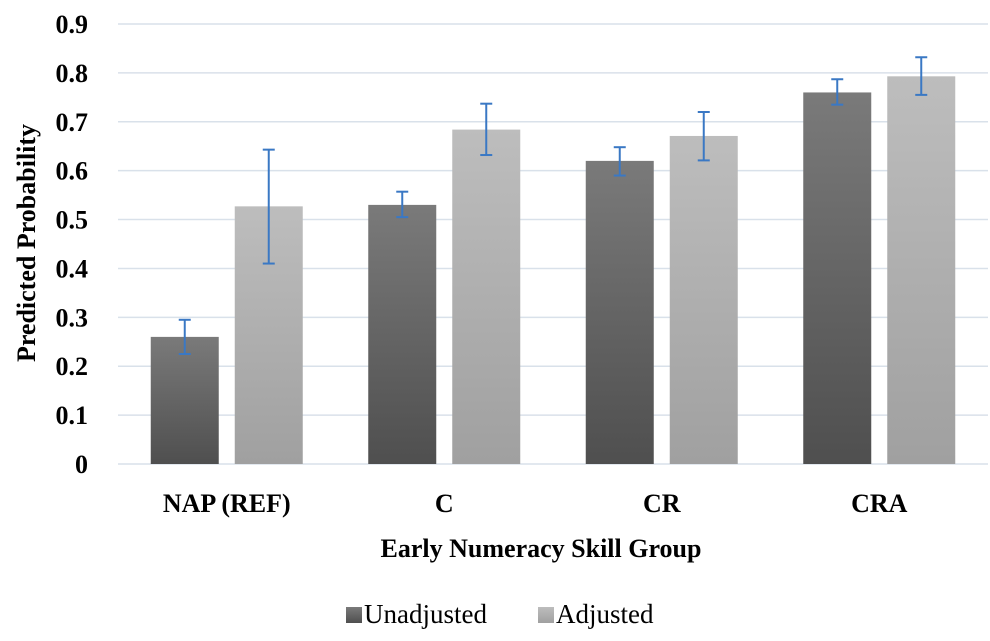  I want to click on y-tick-label: 0.3, so click(72, 317).